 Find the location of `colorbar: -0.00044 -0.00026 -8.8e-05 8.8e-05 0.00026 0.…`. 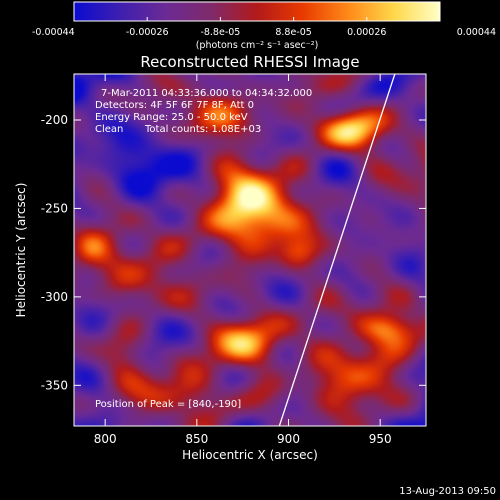

colorbar: -0.00044 -0.00026 -8.8e-05 8.8e-05 0.00026 0.… is located at coordinates (264, 26).